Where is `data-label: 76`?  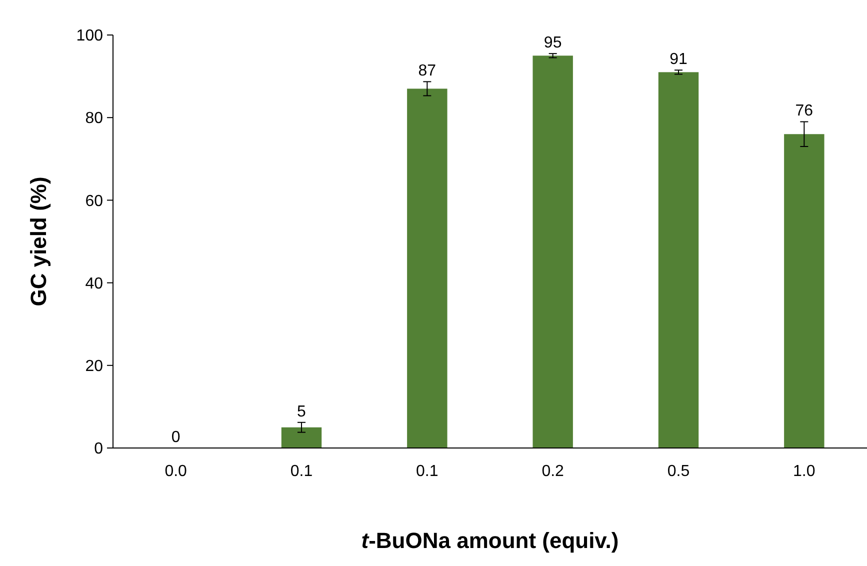 data-label: 76 is located at coordinates (804, 111).